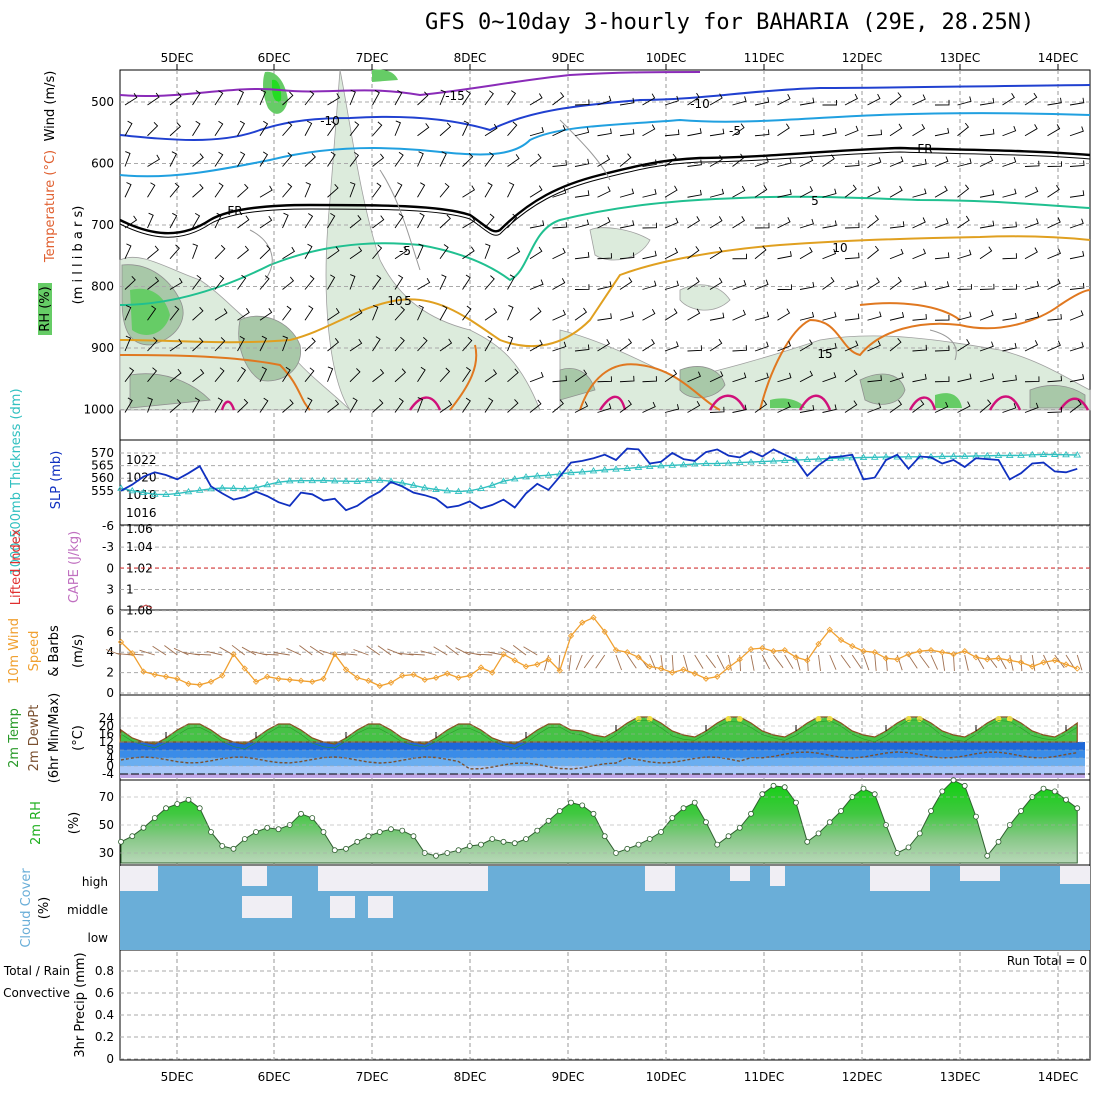 The height and width of the screenshot is (1100, 1100). I want to click on cape-tick-0: 1.06, so click(139, 529).